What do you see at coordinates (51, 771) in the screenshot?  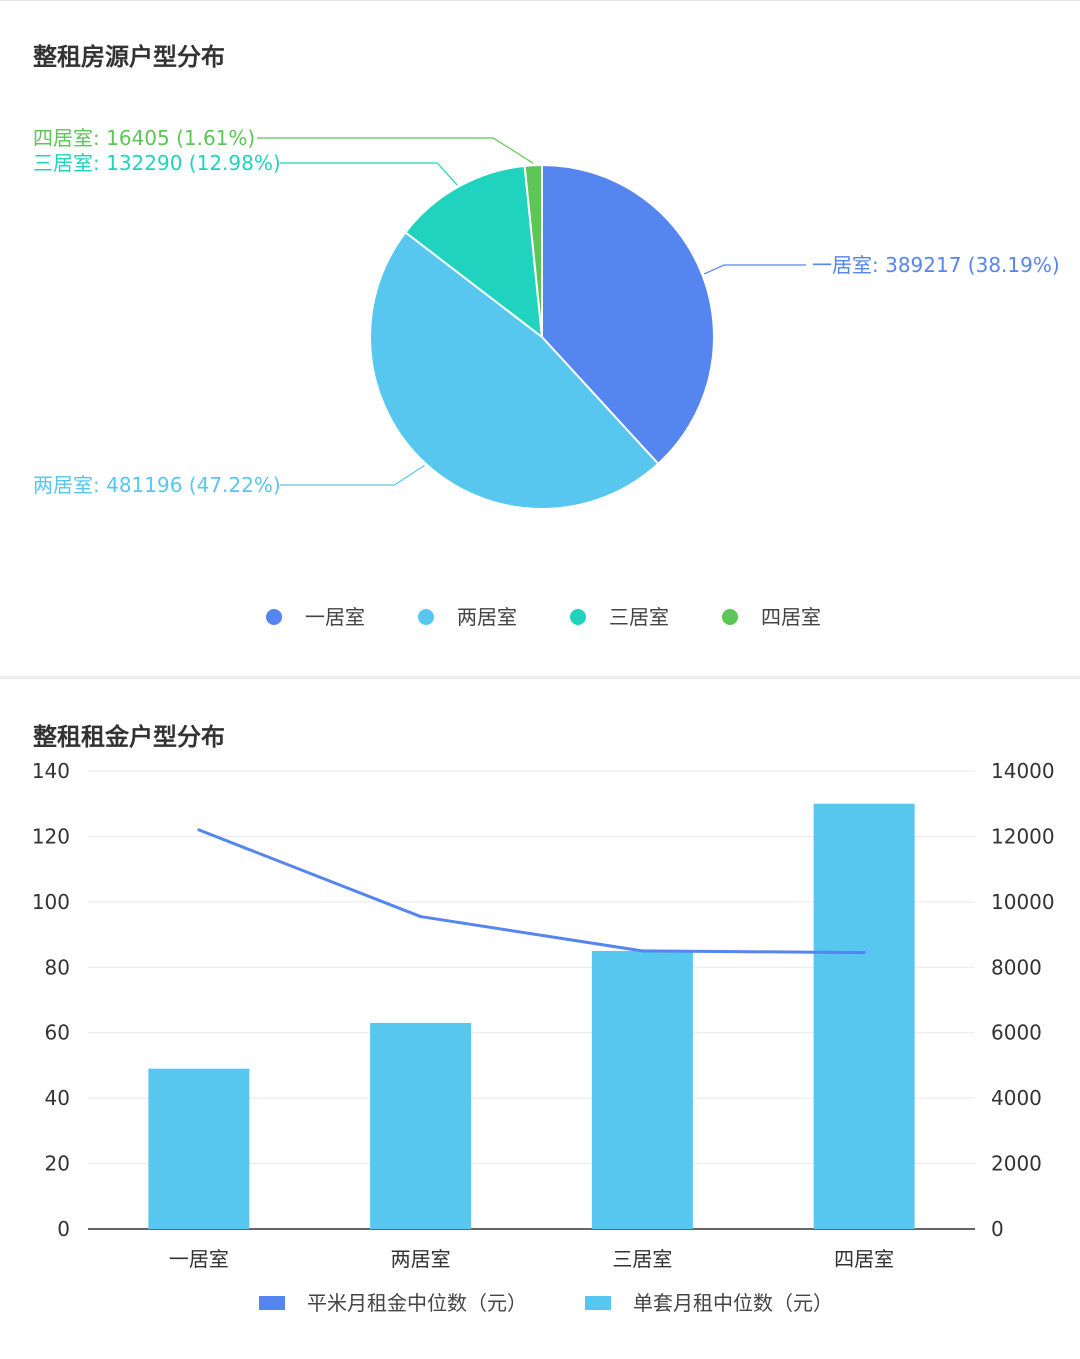 I see `left-axis-tick: 140` at bounding box center [51, 771].